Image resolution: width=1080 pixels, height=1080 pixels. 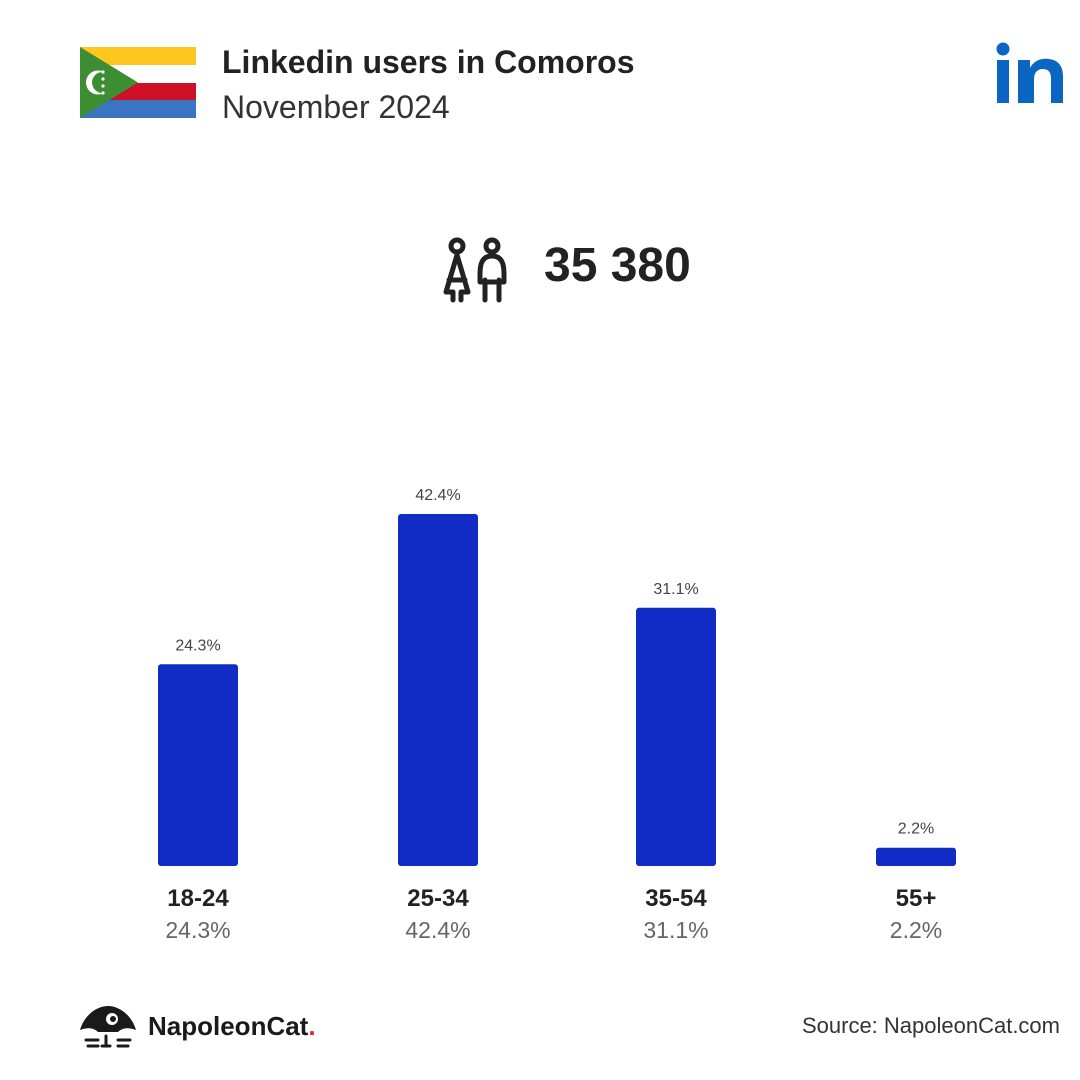 I want to click on source-label: Source: NapoleonCat.com, so click(x=930, y=1025).